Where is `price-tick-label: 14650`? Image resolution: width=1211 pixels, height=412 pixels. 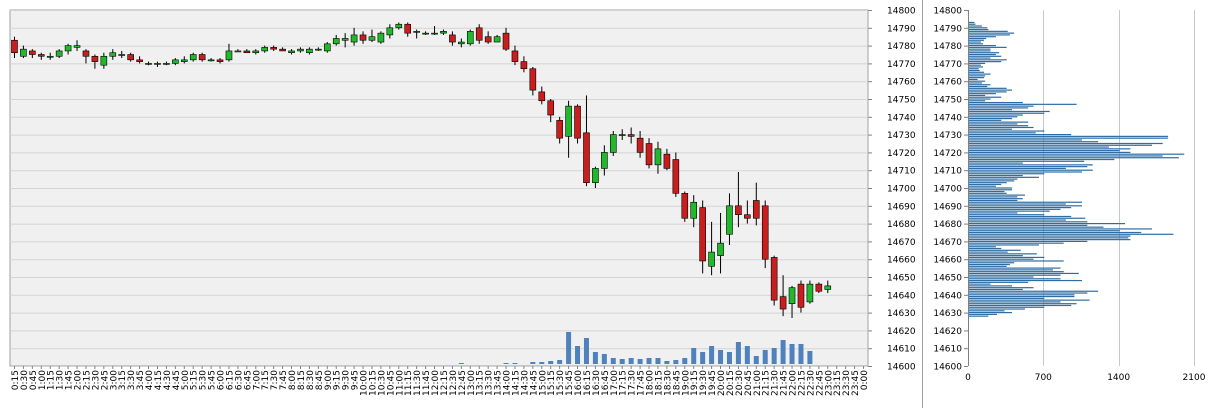 price-tick-label: 14650 is located at coordinates (901, 279).